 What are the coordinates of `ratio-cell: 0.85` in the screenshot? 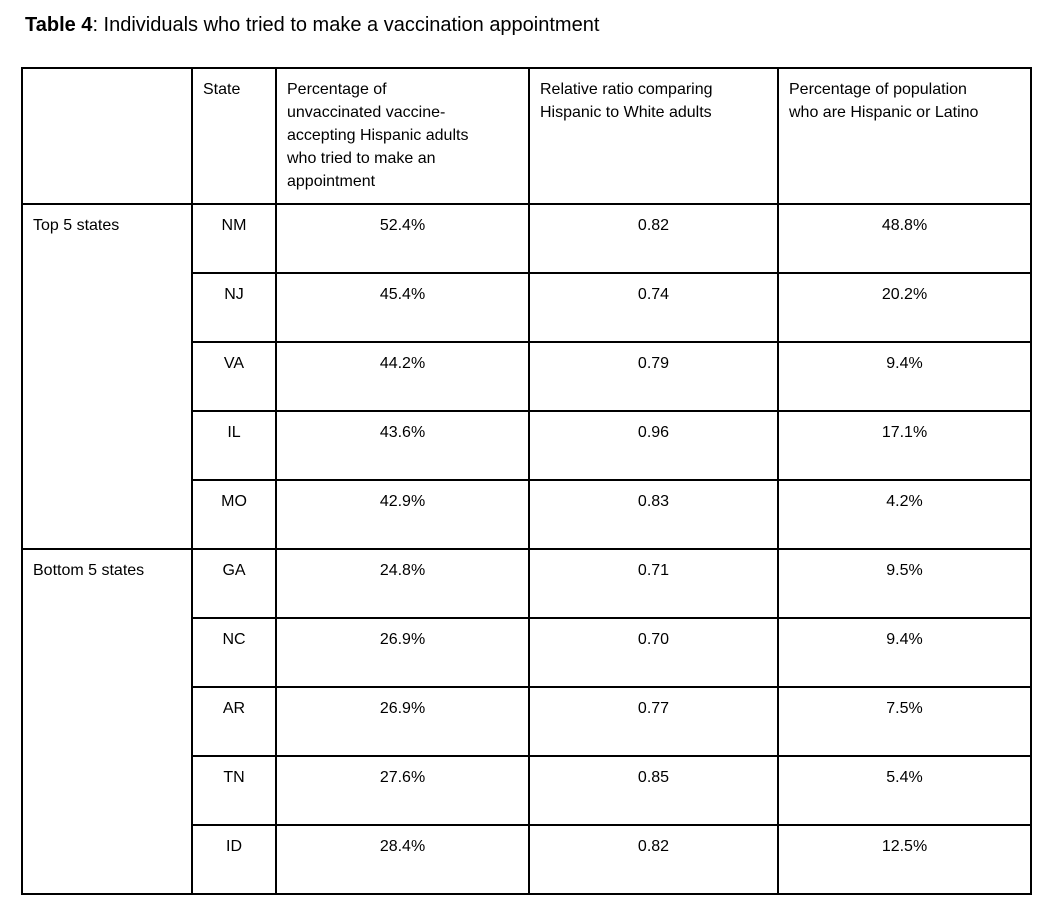 It's located at (653, 790).